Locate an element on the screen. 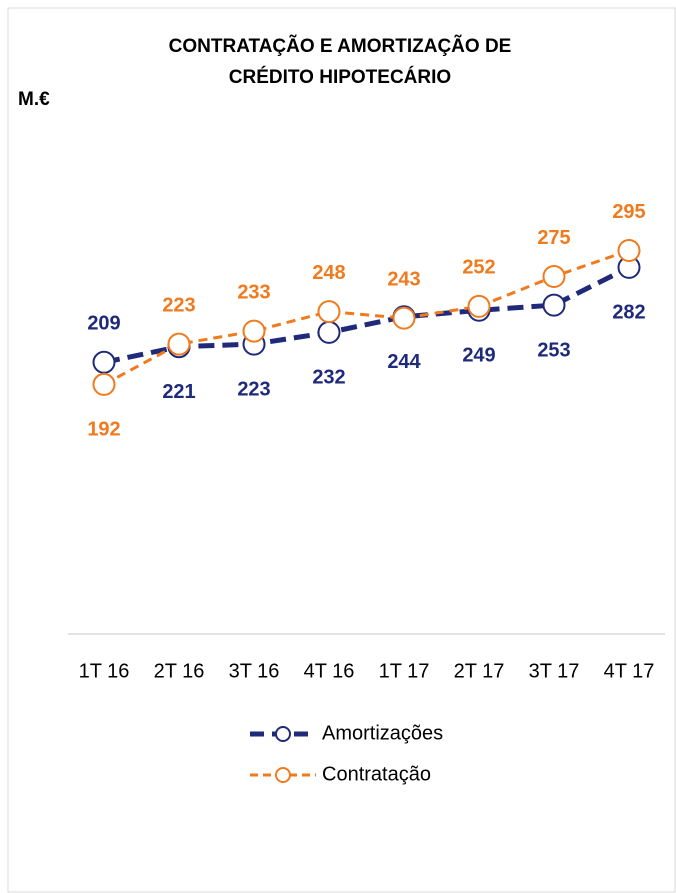  x-tick-label: 2T 16 is located at coordinates (179, 671).